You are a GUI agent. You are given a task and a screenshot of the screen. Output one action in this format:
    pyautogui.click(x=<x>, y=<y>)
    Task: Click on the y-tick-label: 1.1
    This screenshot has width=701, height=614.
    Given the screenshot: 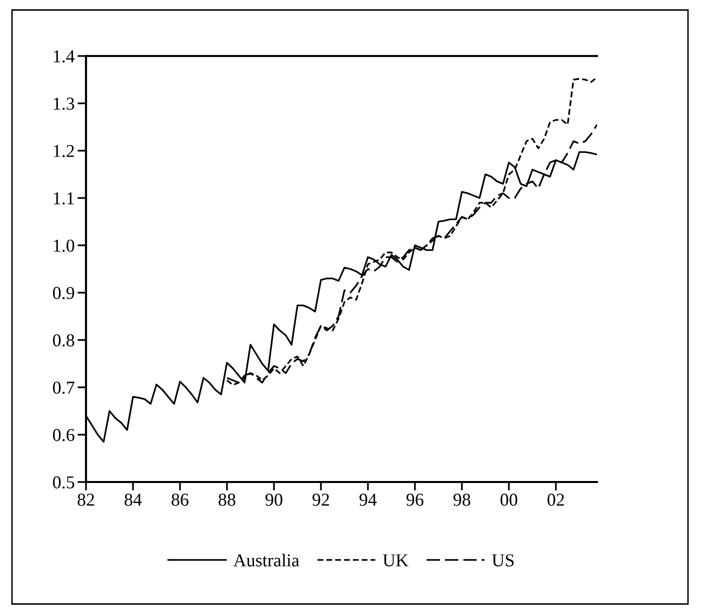 What is the action you would take?
    pyautogui.click(x=64, y=198)
    